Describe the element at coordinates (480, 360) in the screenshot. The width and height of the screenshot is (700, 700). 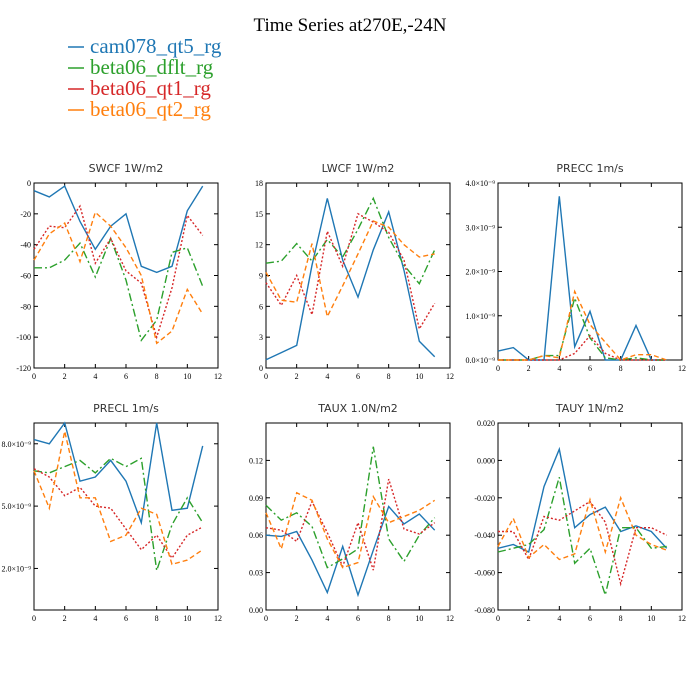
I see `y-tick-label: 0.0×10⁻⁹` at that location.